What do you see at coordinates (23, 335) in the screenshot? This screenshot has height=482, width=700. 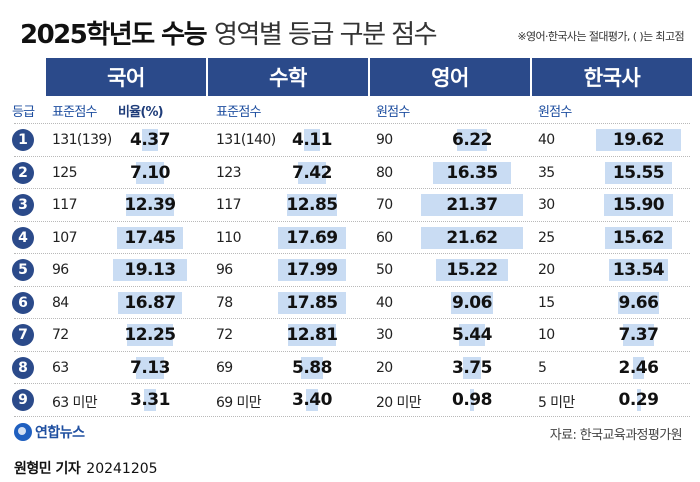 I see `grade-badge: 7` at bounding box center [23, 335].